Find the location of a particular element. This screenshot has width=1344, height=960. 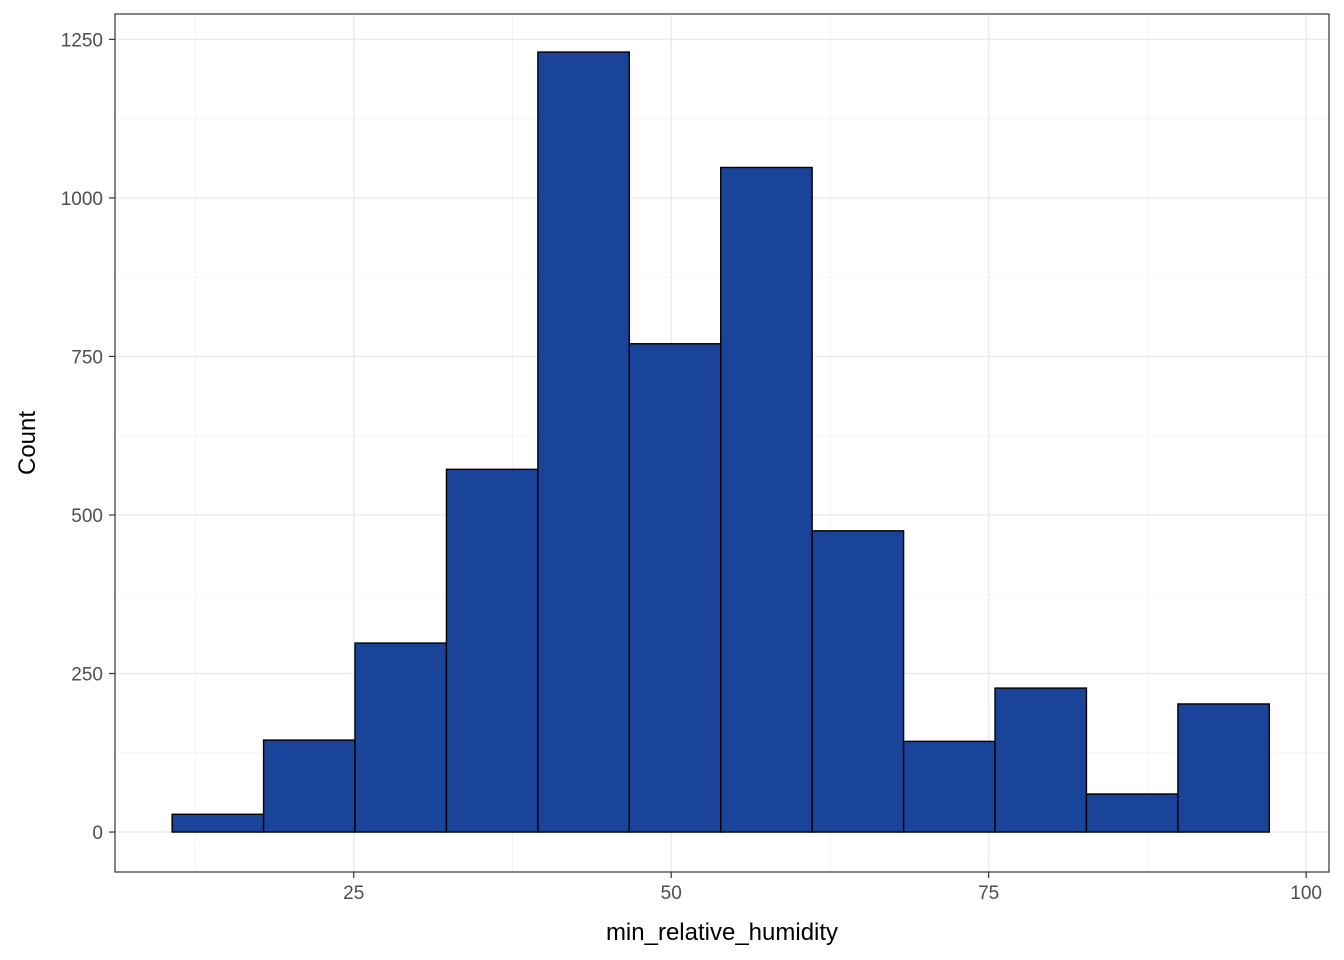

y-tick-label: 0 is located at coordinates (97, 833).